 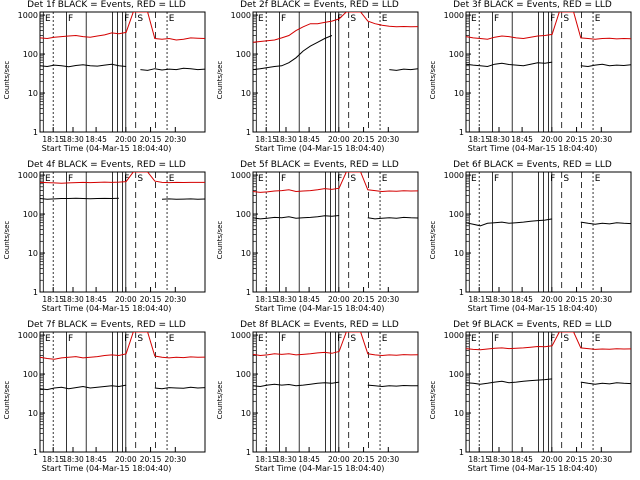 What do you see at coordinates (319, 5) in the screenshot?
I see `panel-title: Det 2f BLACK = Events, RED = LLD` at bounding box center [319, 5].